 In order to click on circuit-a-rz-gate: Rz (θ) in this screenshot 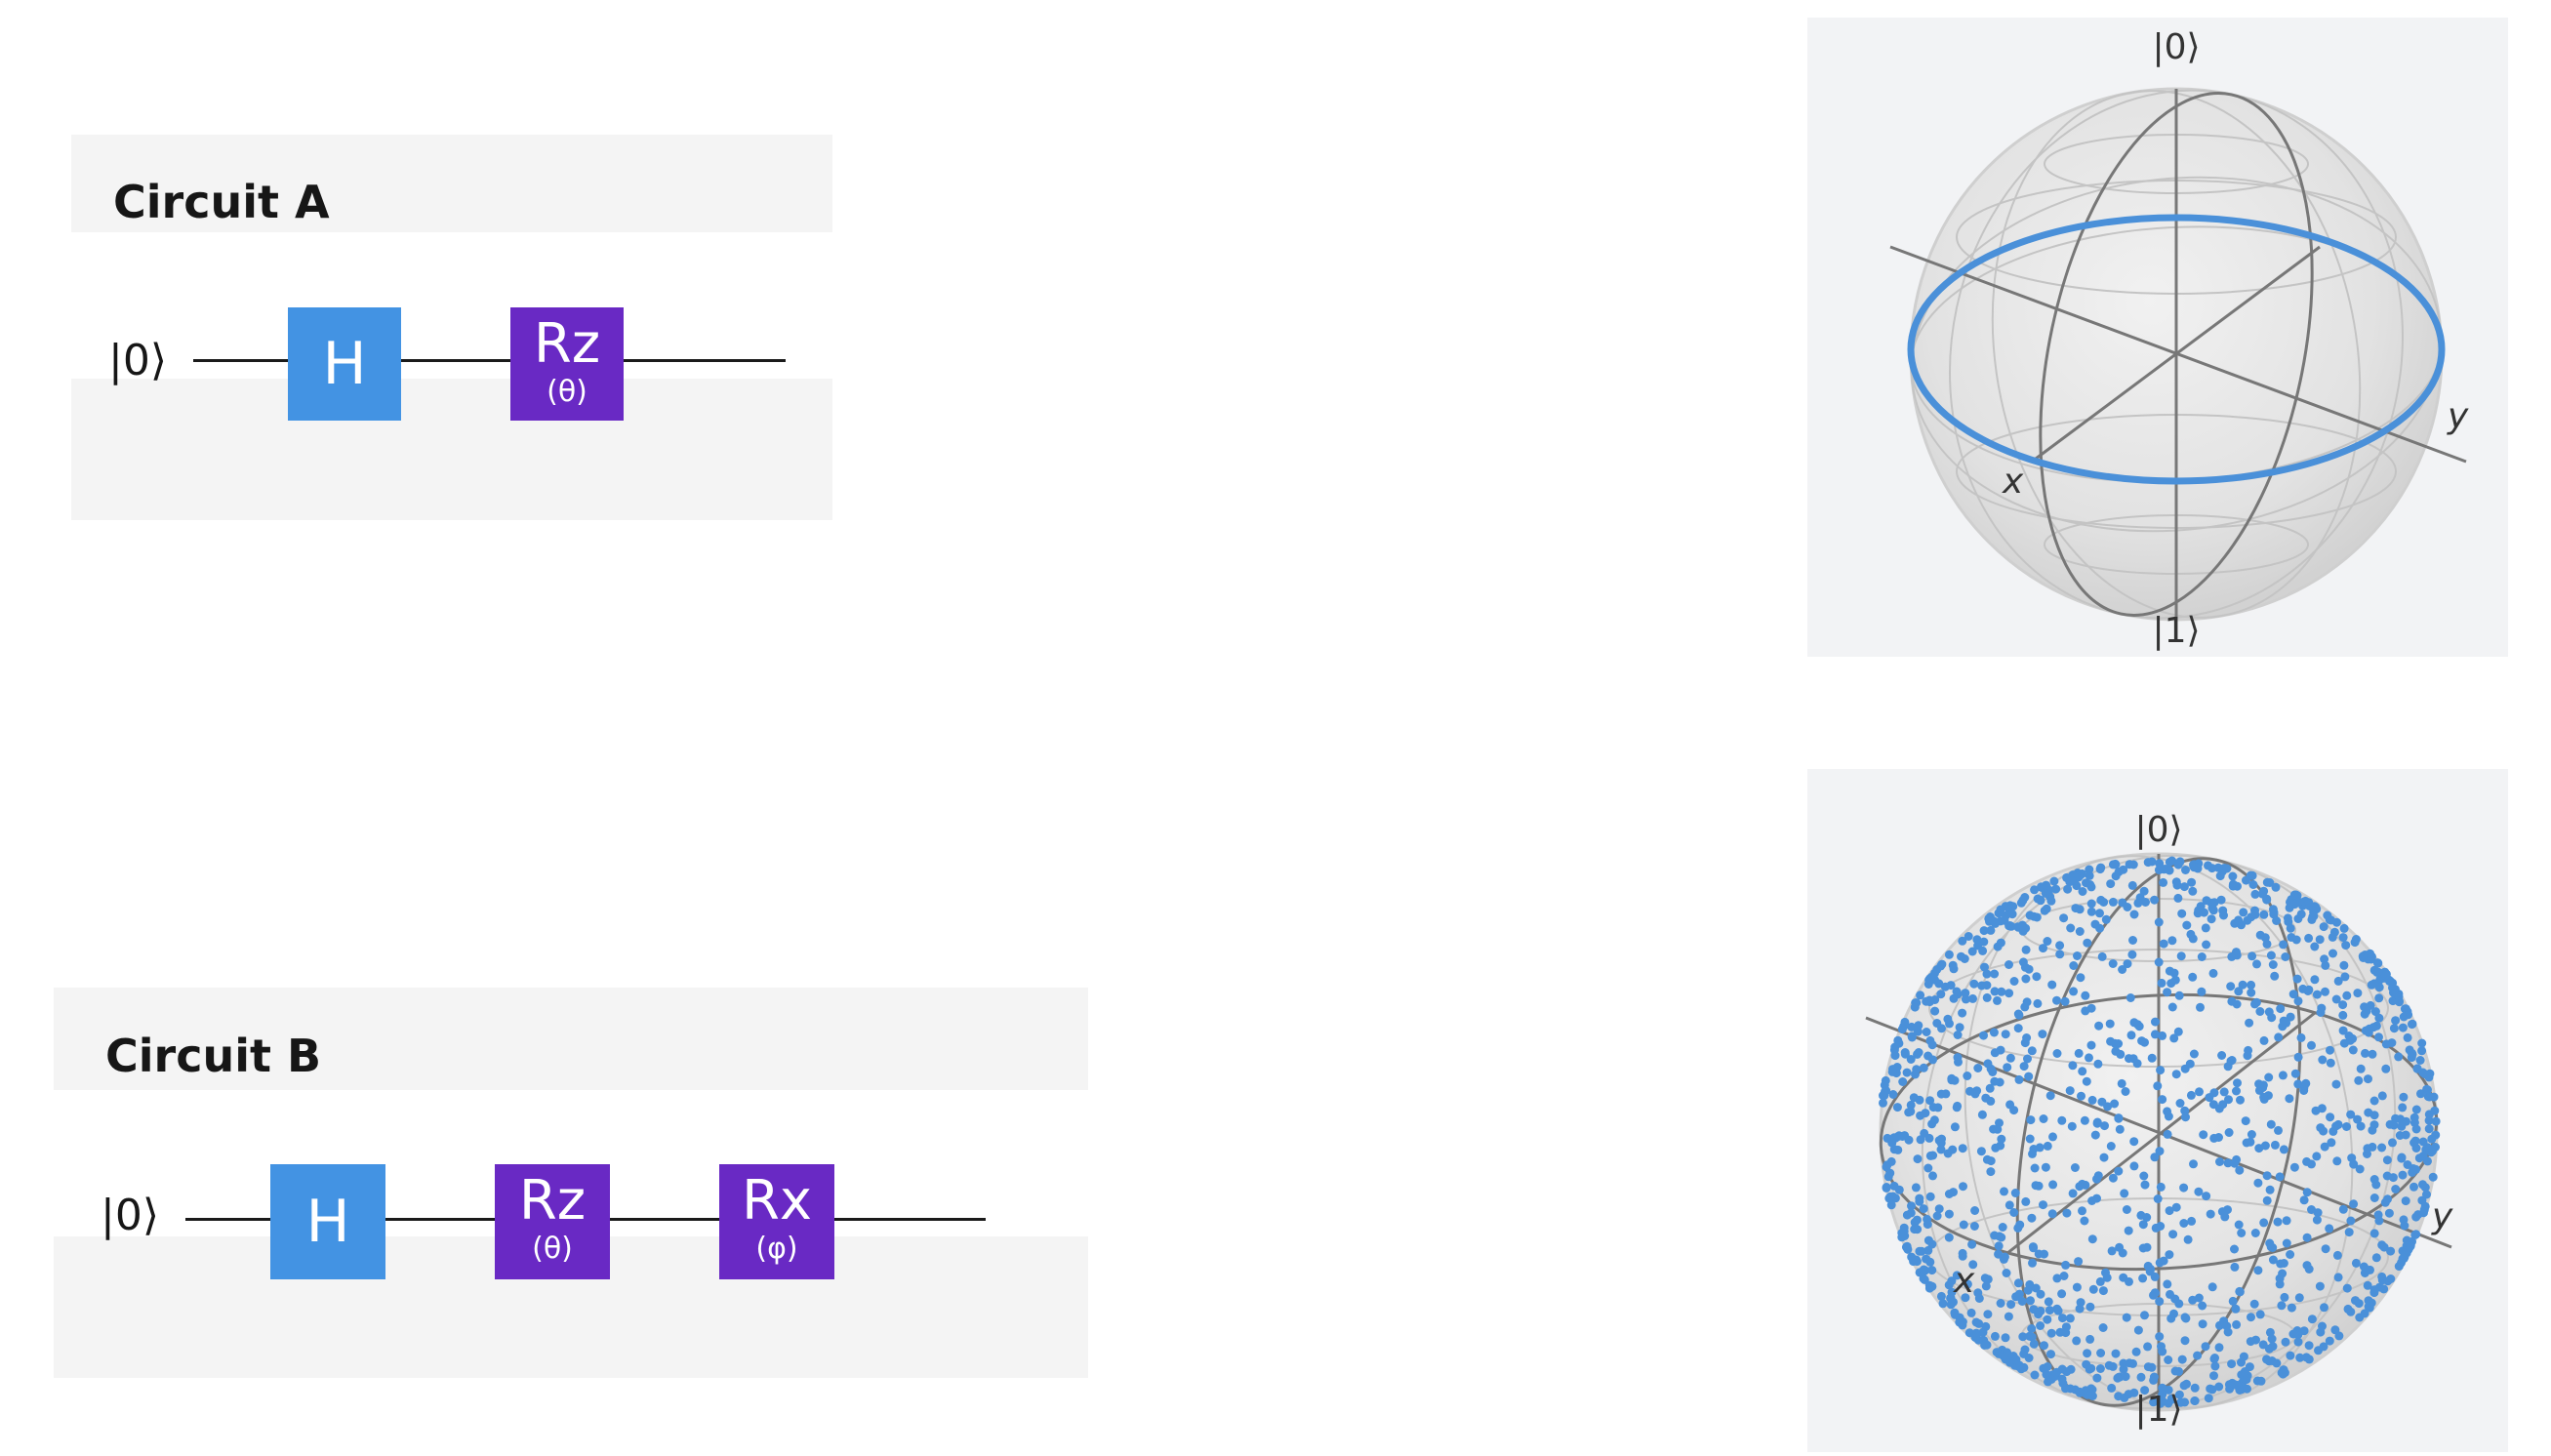, I will do `click(567, 364)`.